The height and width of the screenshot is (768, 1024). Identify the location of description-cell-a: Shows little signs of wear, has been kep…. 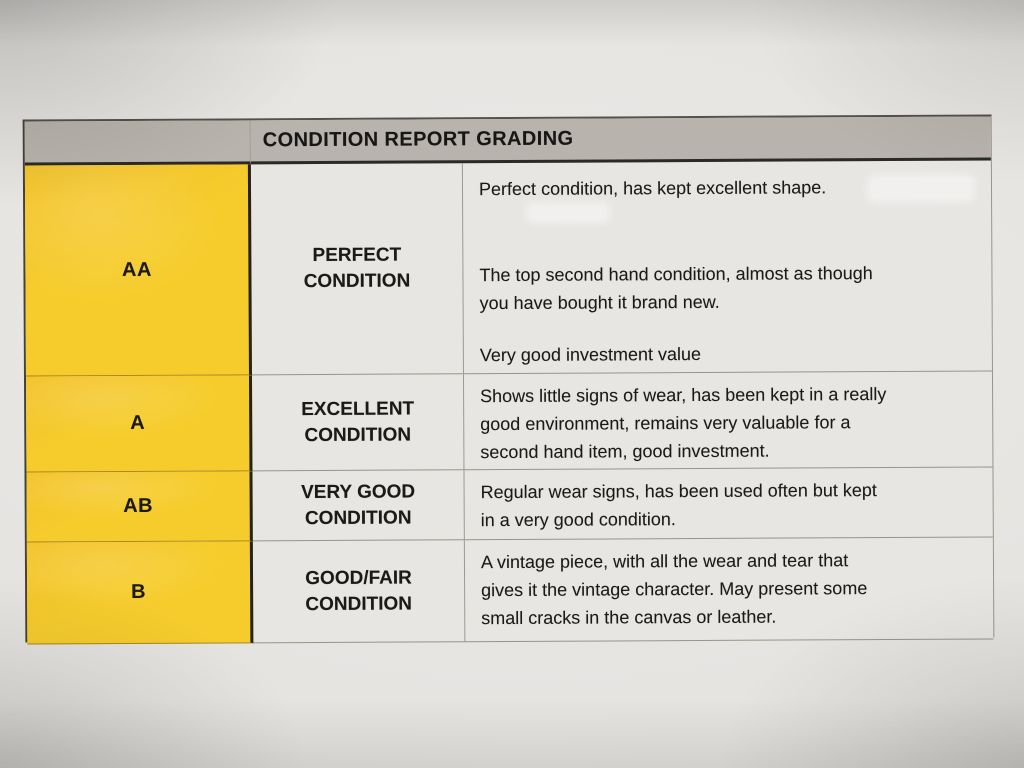
(728, 421).